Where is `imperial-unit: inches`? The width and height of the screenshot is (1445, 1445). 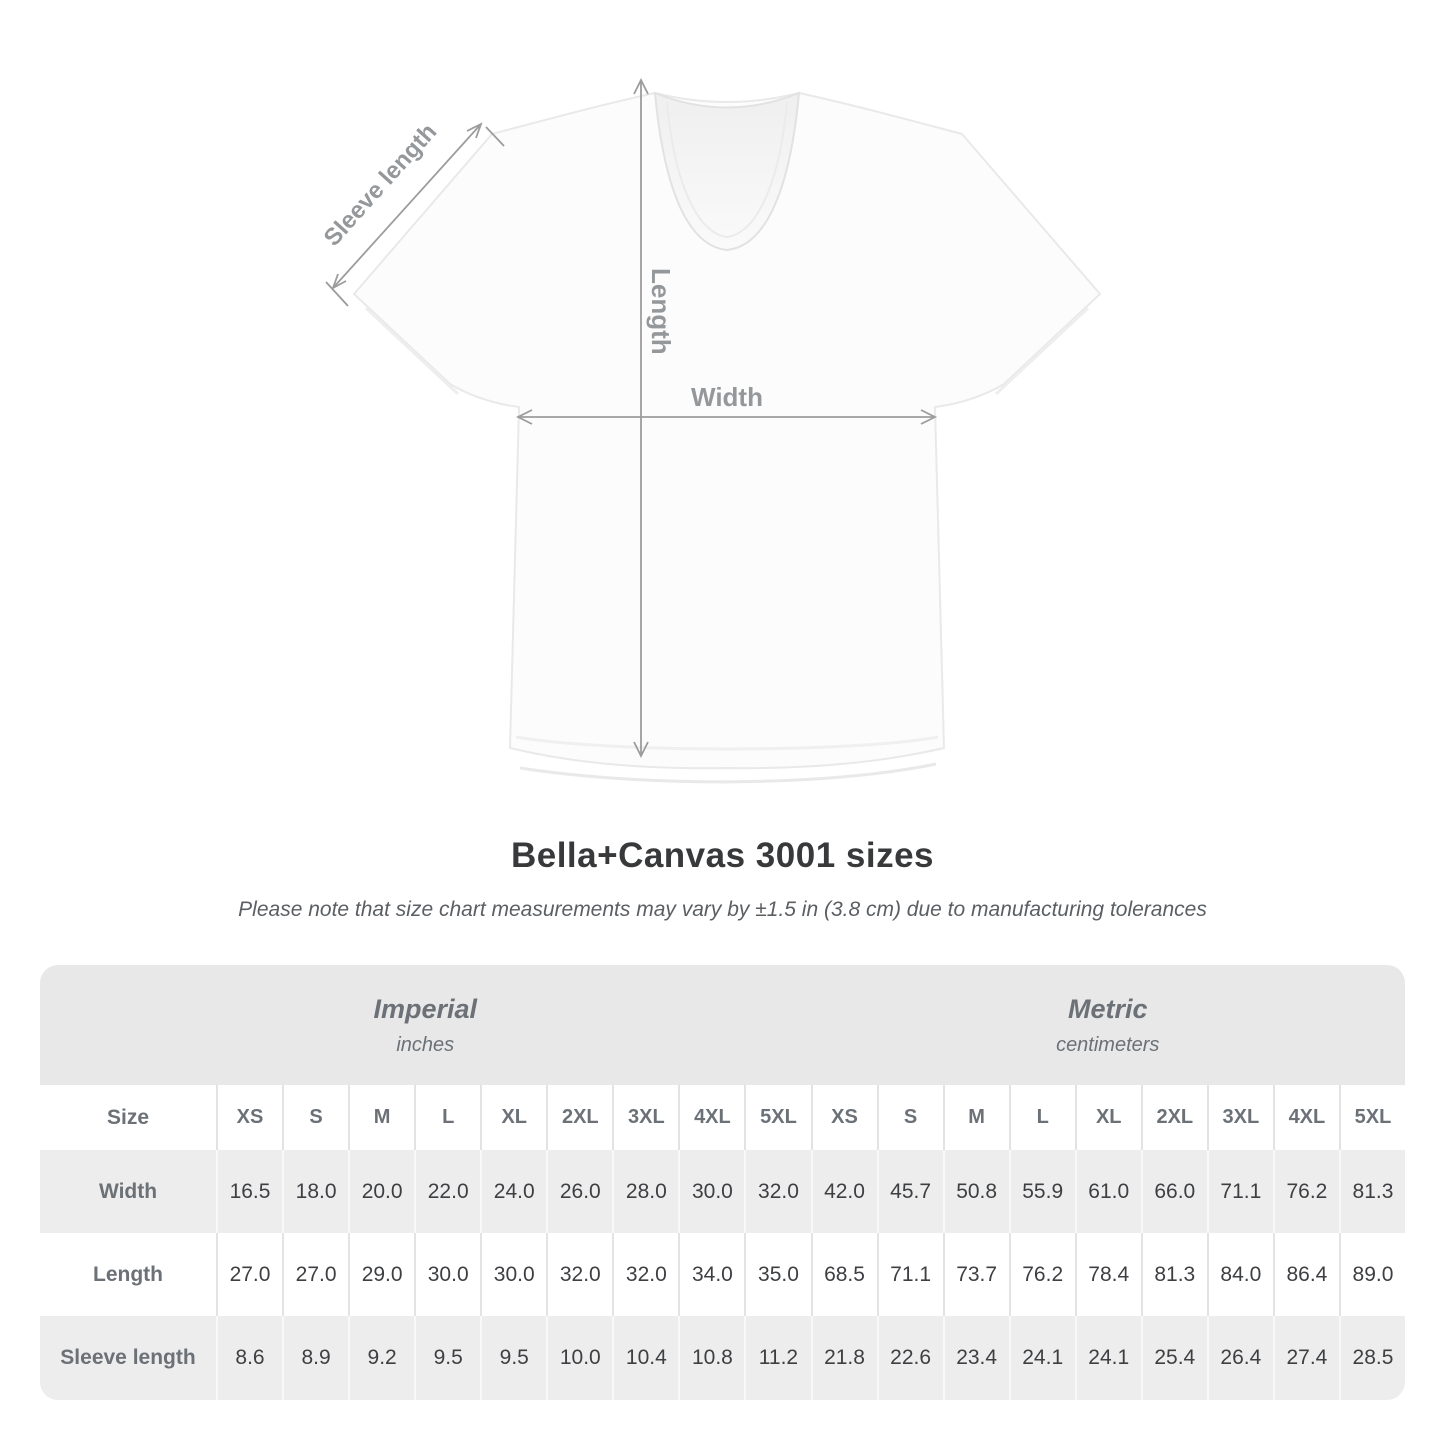 imperial-unit: inches is located at coordinates (425, 1044).